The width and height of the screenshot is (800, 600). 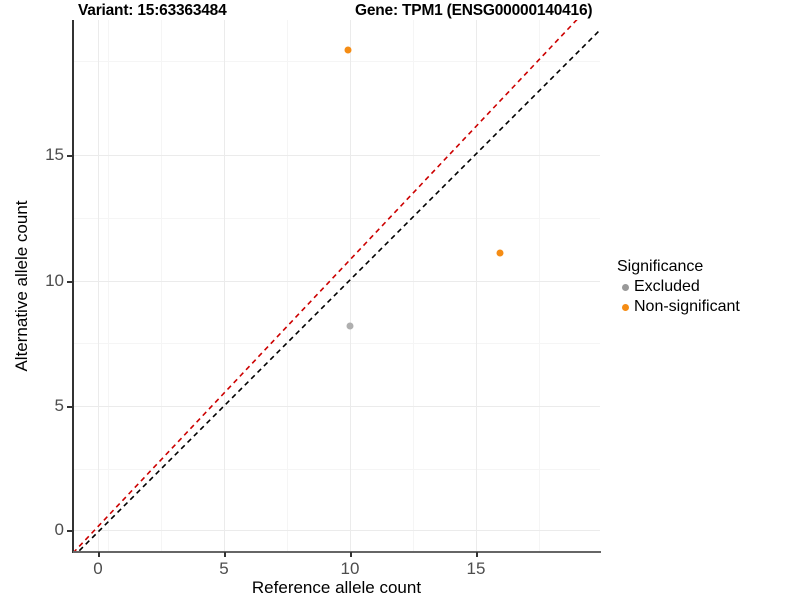 What do you see at coordinates (476, 568) in the screenshot?
I see `x-tick-label: 15` at bounding box center [476, 568].